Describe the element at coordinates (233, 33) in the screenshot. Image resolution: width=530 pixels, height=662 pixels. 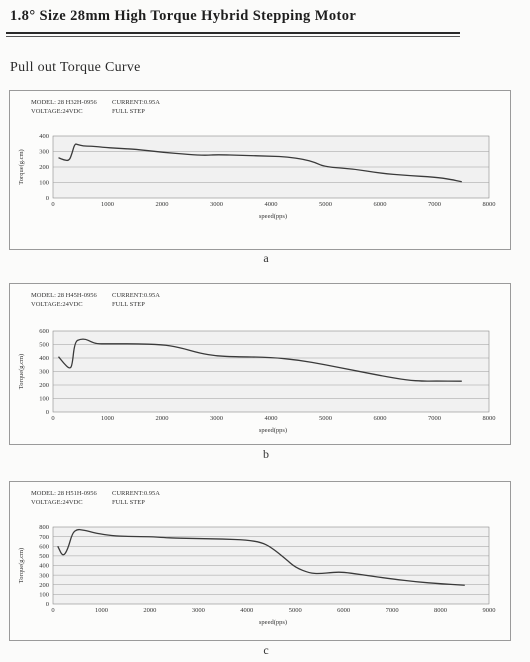
I see `title-rule` at that location.